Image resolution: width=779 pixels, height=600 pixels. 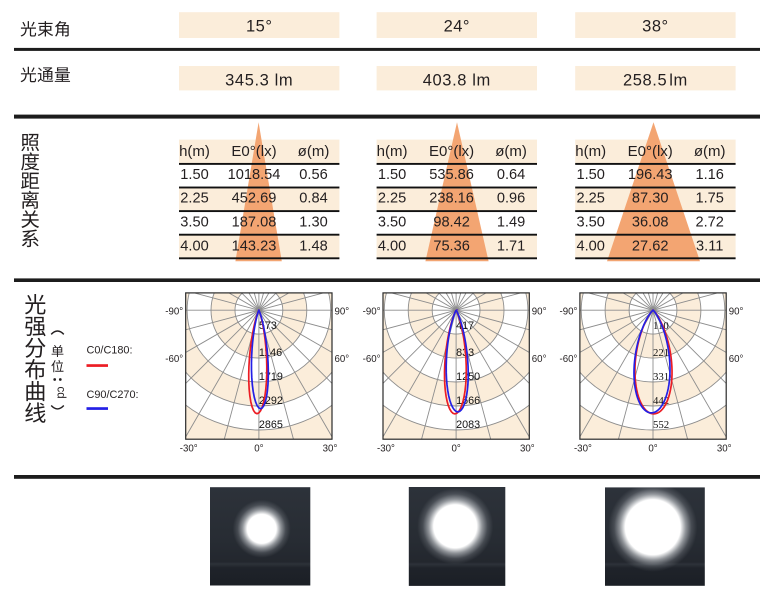 I want to click on svg-text: 221, so click(x=661, y=353).